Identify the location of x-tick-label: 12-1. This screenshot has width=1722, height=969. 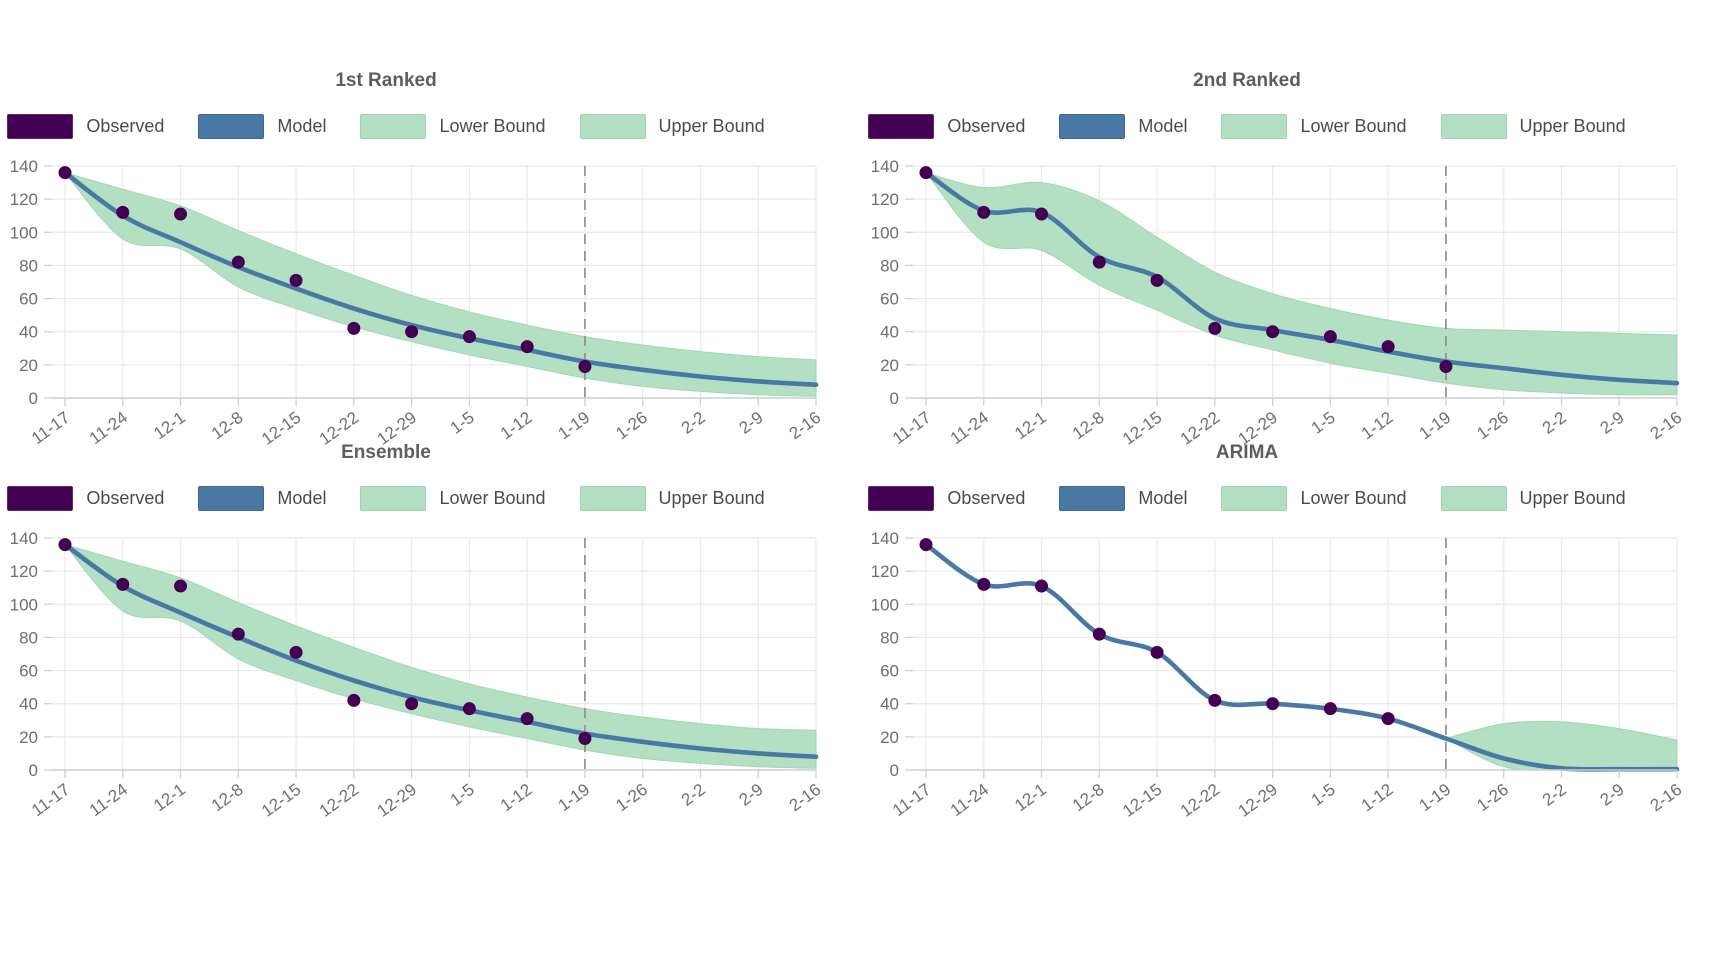
(1030, 797).